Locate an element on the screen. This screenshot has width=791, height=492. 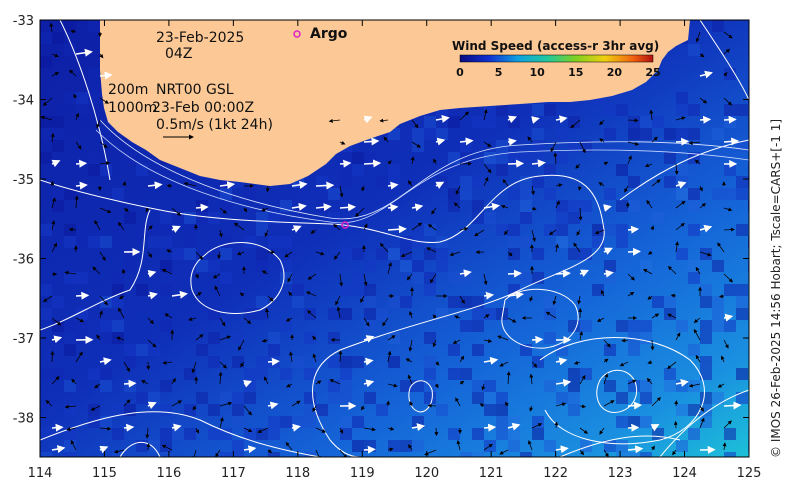
argo-label: Argo is located at coordinates (329, 34).